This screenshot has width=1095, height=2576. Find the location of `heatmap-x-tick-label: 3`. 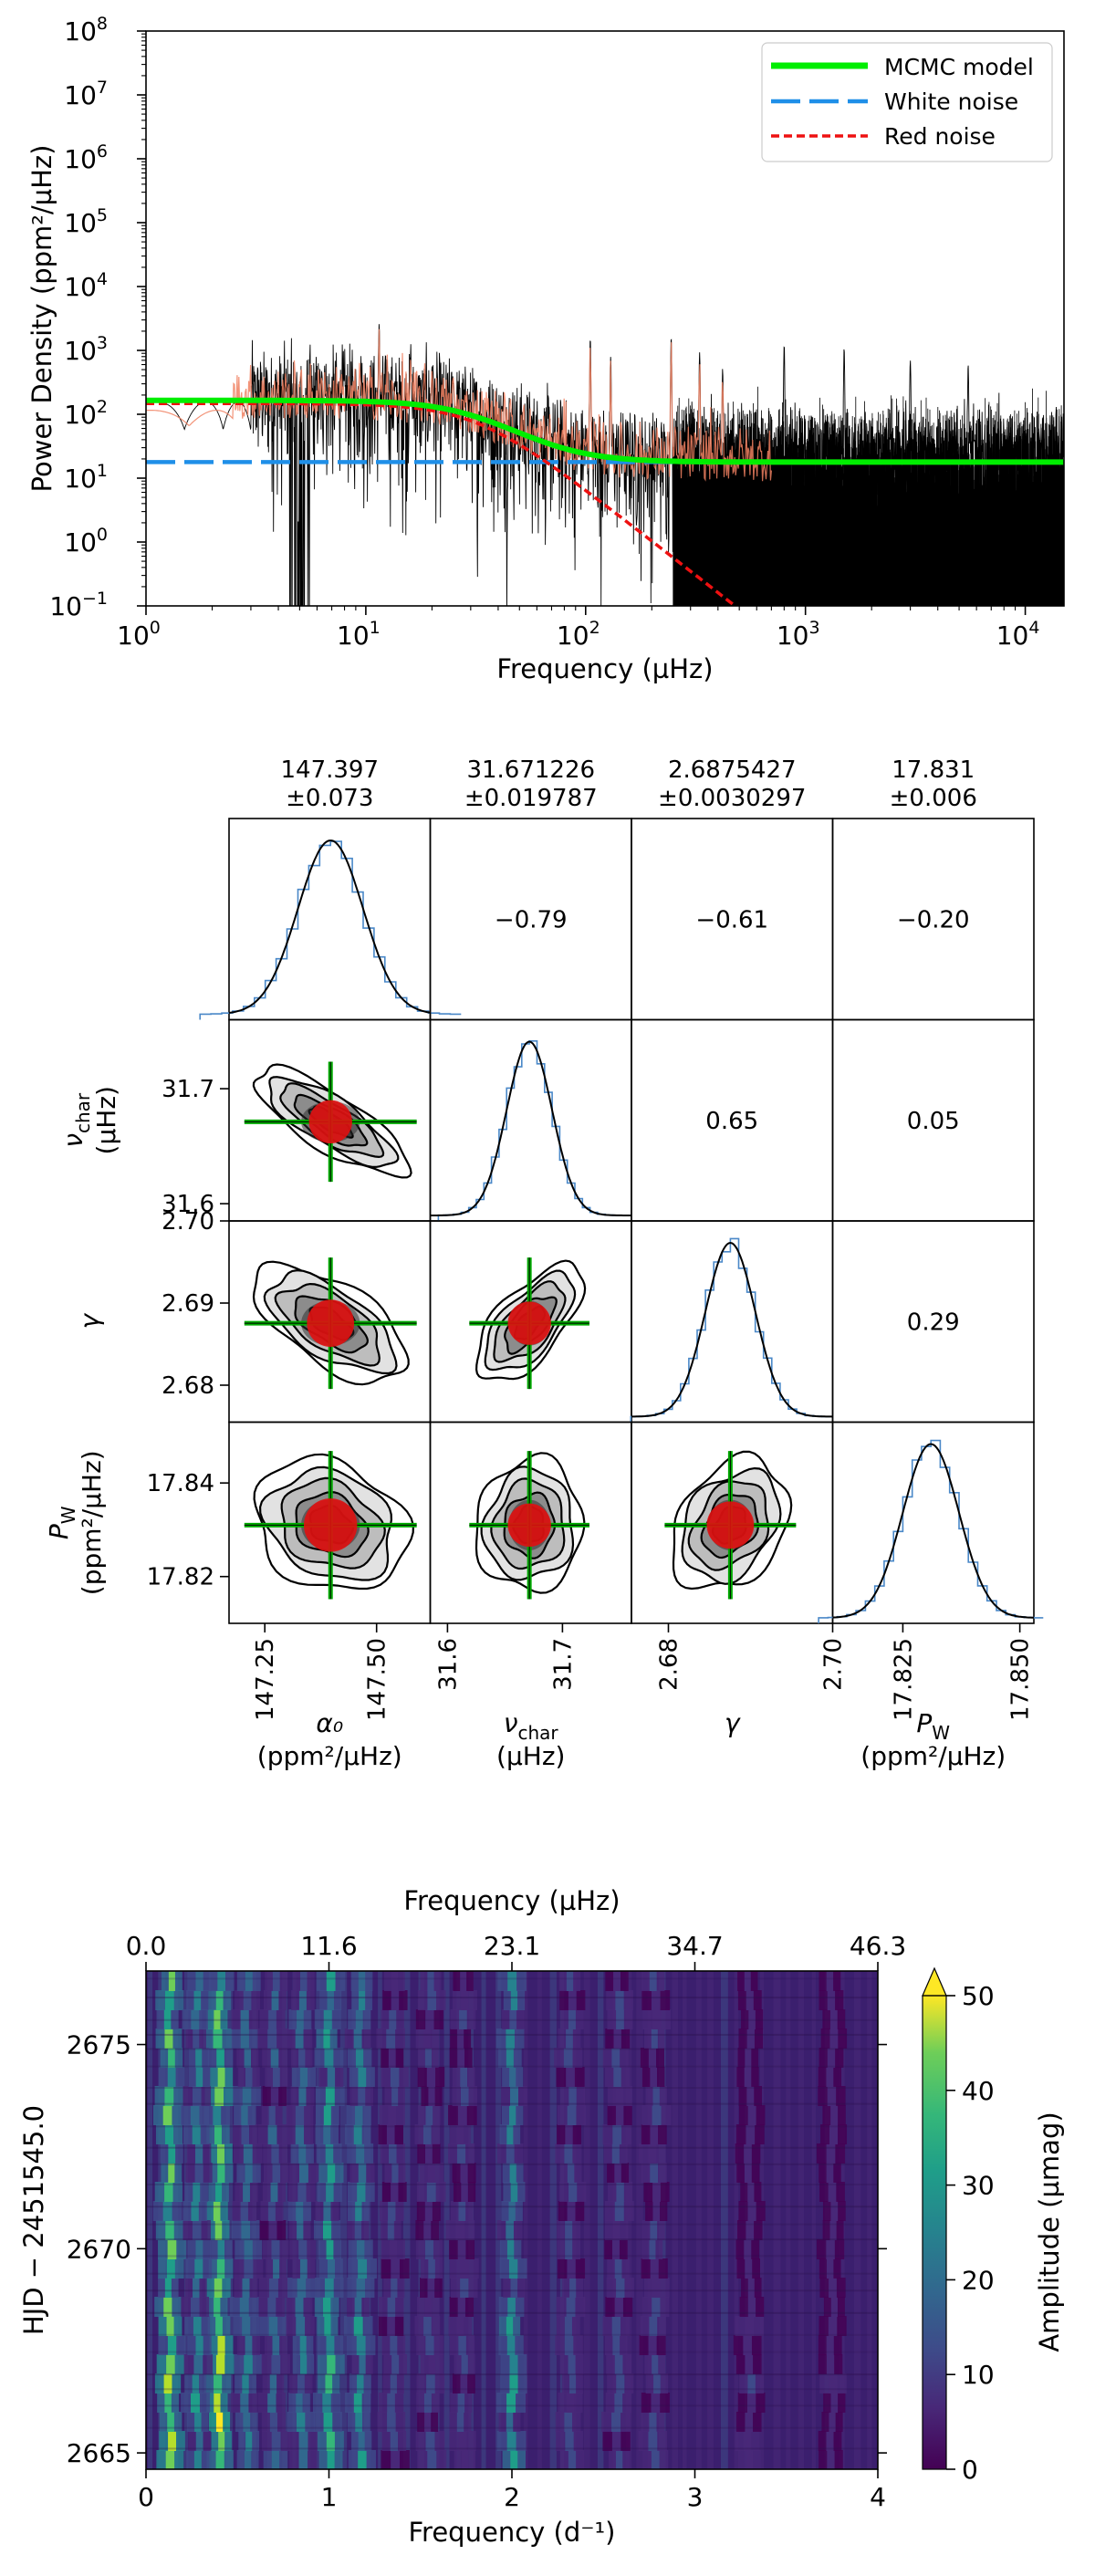

heatmap-x-tick-label: 3 is located at coordinates (695, 2497).